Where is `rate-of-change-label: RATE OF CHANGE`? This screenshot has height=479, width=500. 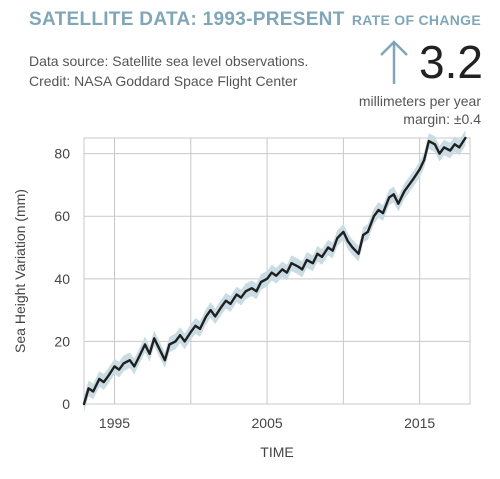
rate-of-change-label: RATE OF CHANGE is located at coordinates (416, 20).